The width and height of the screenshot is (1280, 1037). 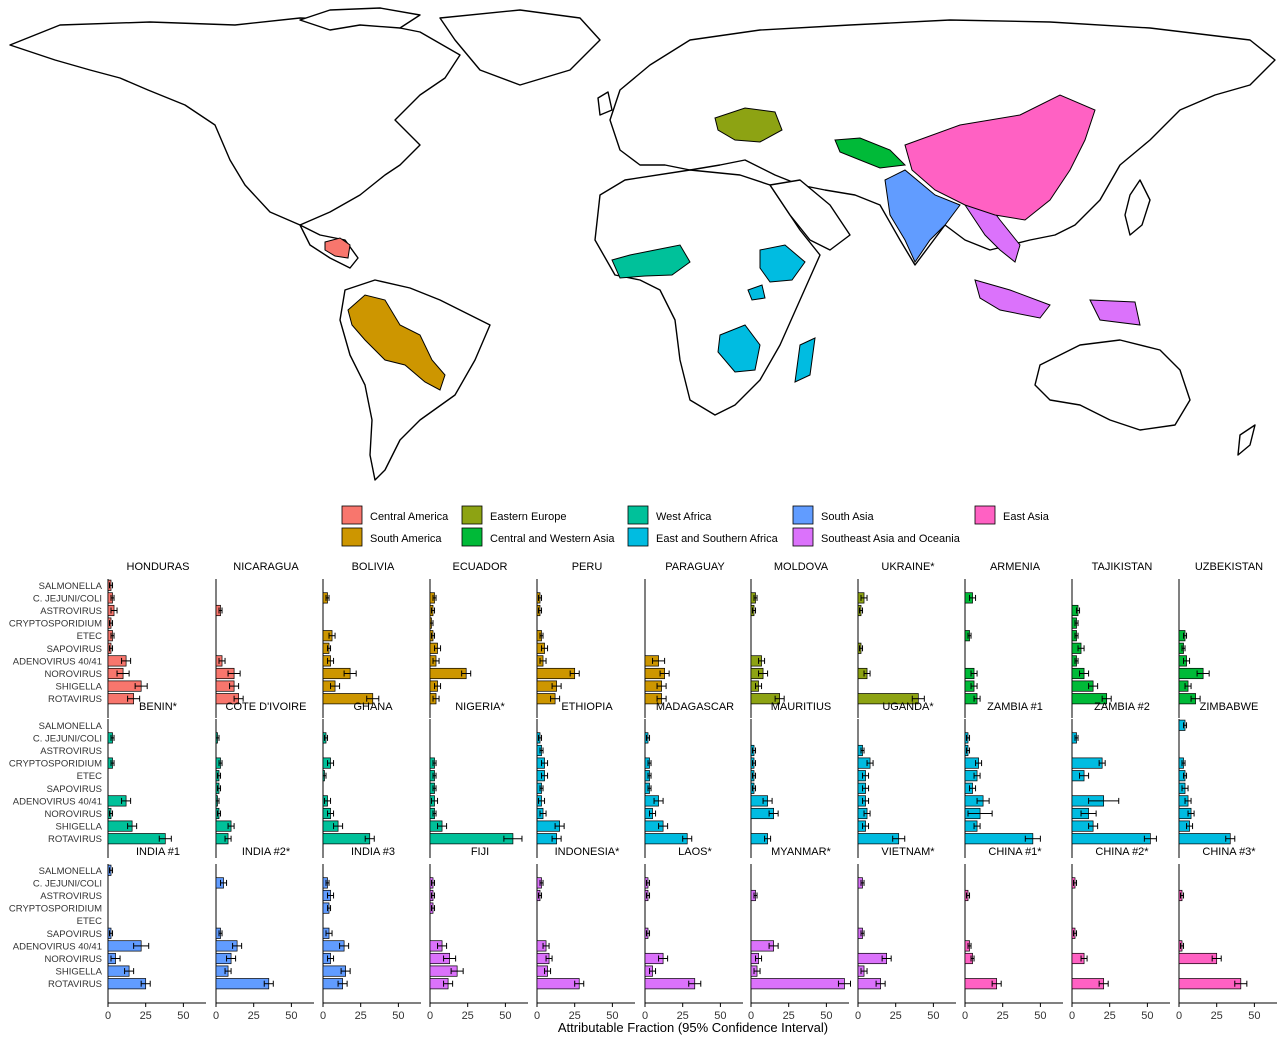 What do you see at coordinates (266, 567) in the screenshot?
I see `panel-title: NICARAGUA` at bounding box center [266, 567].